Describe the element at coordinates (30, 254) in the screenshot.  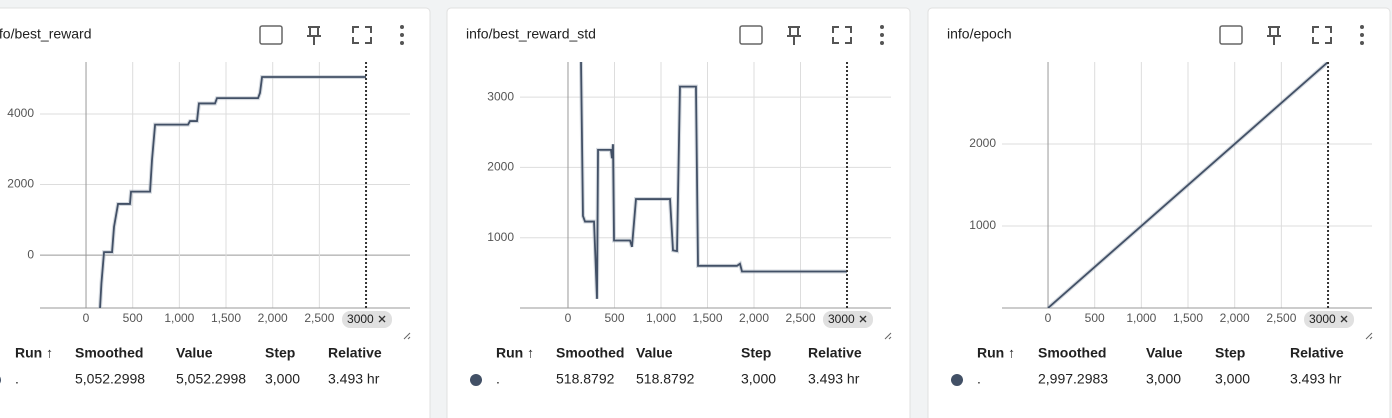
I see `y-tick-label: 0` at that location.